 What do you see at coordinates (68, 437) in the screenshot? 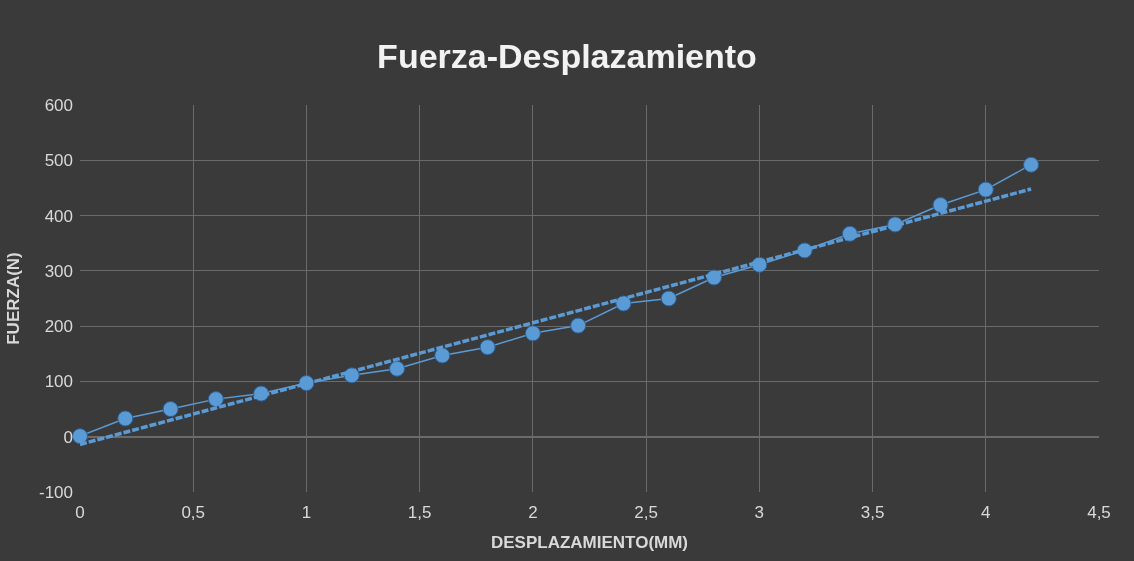
I see `y-tick-label: 0` at bounding box center [68, 437].